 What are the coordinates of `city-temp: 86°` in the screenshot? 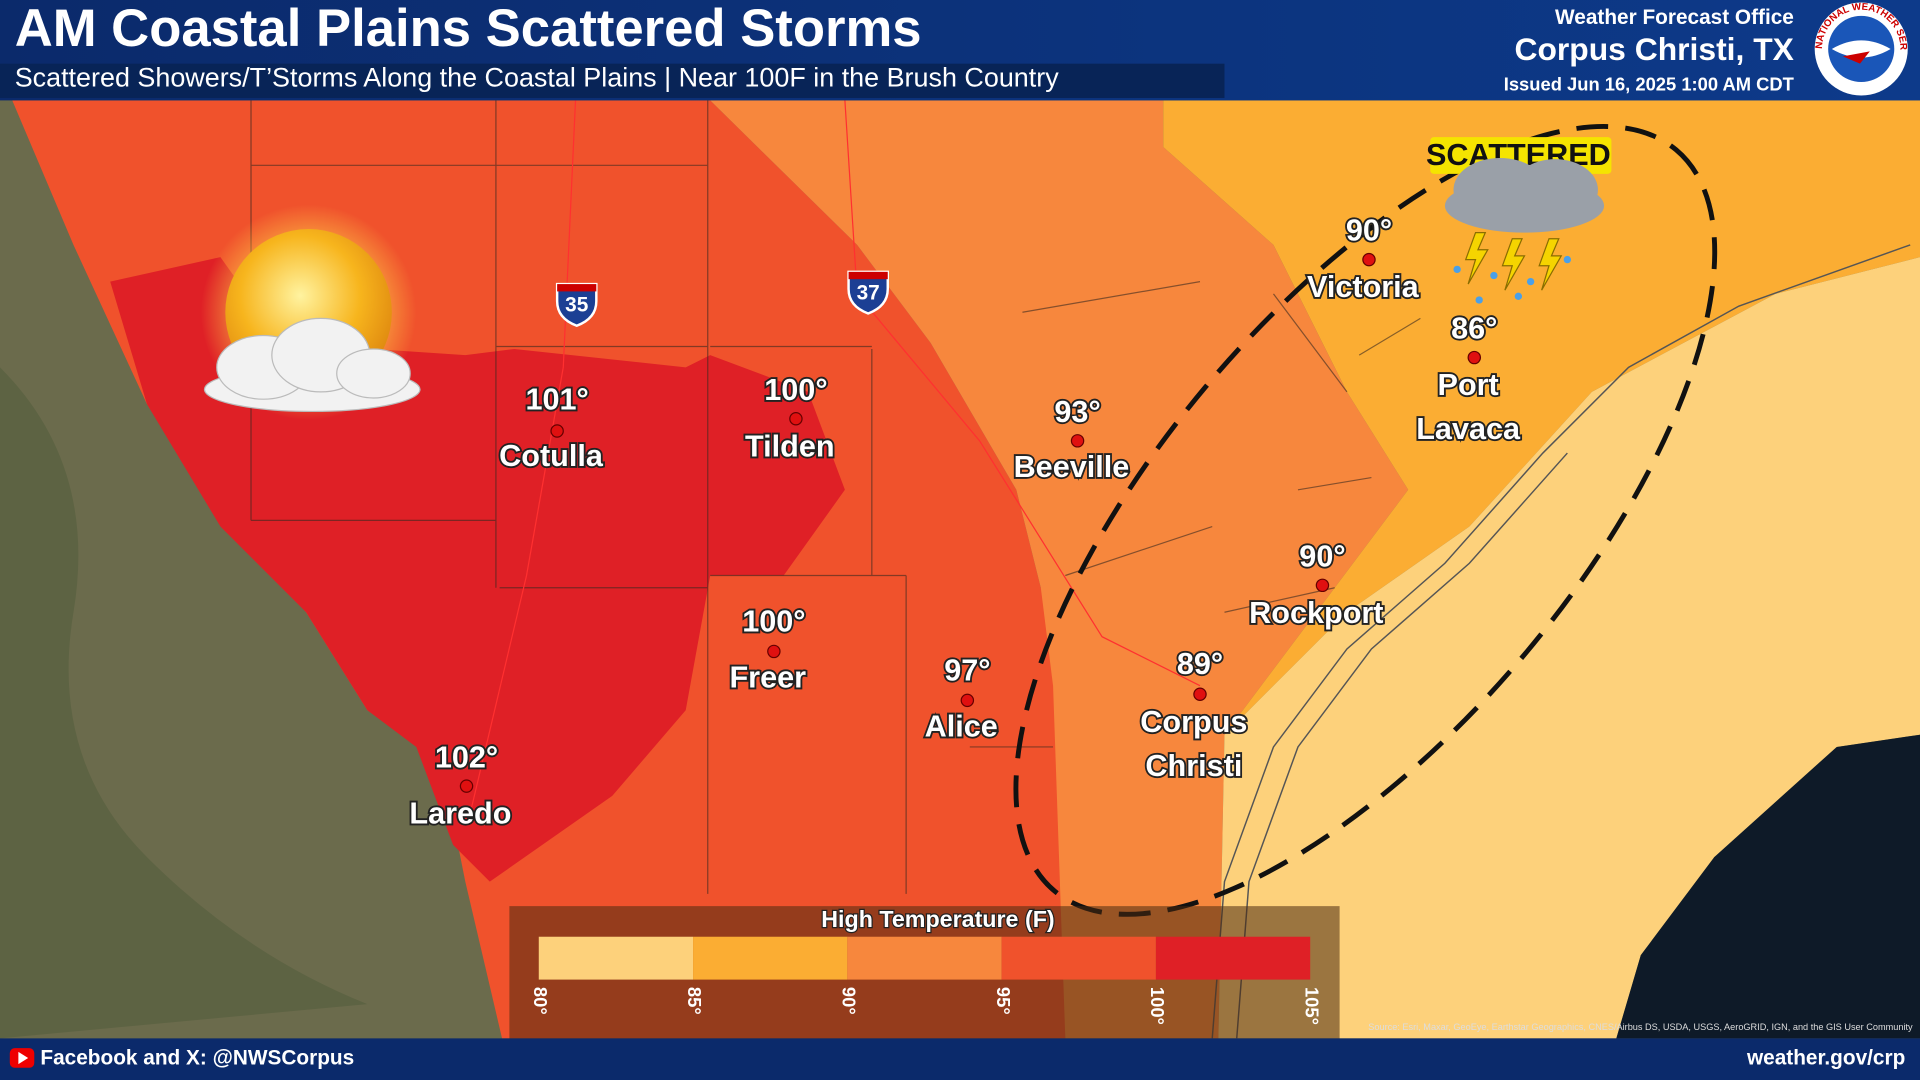 It's located at (1474, 329).